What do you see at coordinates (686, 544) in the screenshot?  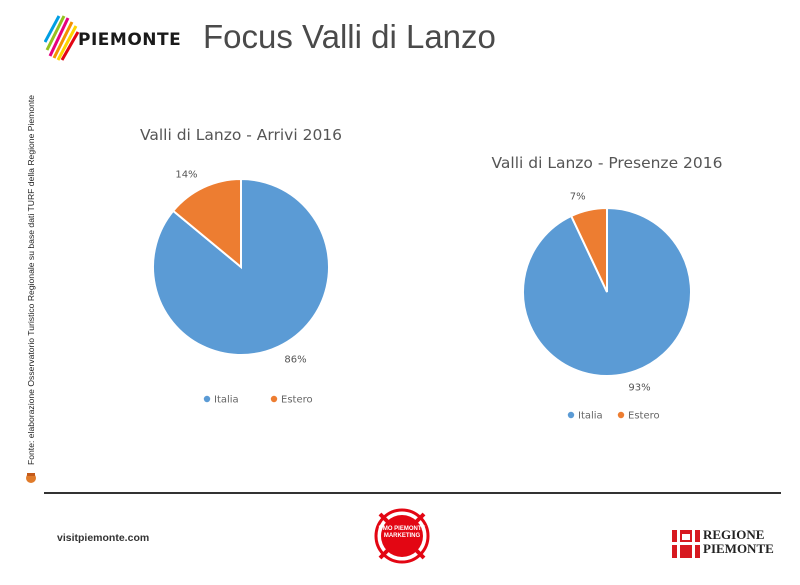 I see `regione-shield-icon` at bounding box center [686, 544].